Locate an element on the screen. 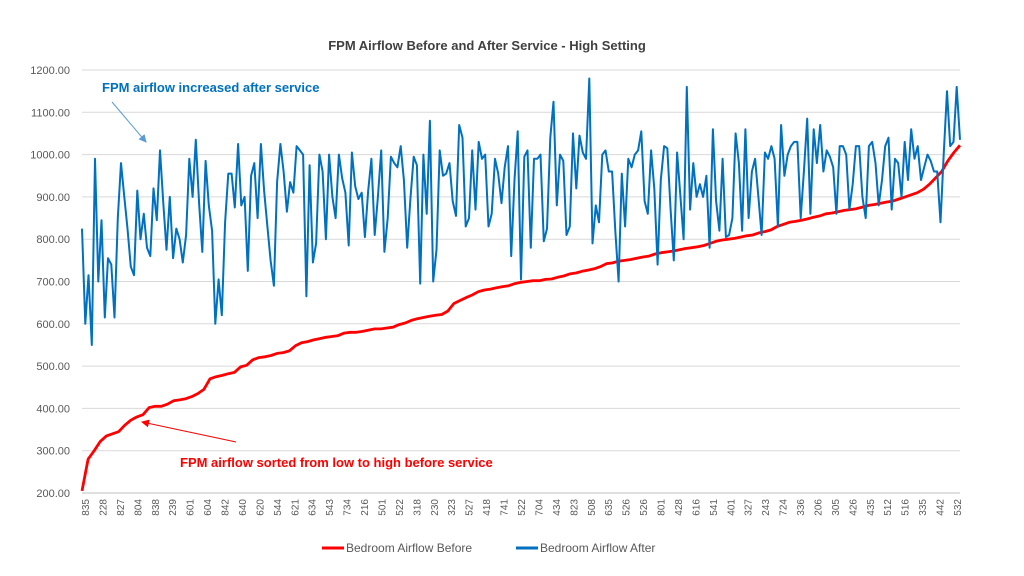  x-tick-label: 435 is located at coordinates (871, 507).